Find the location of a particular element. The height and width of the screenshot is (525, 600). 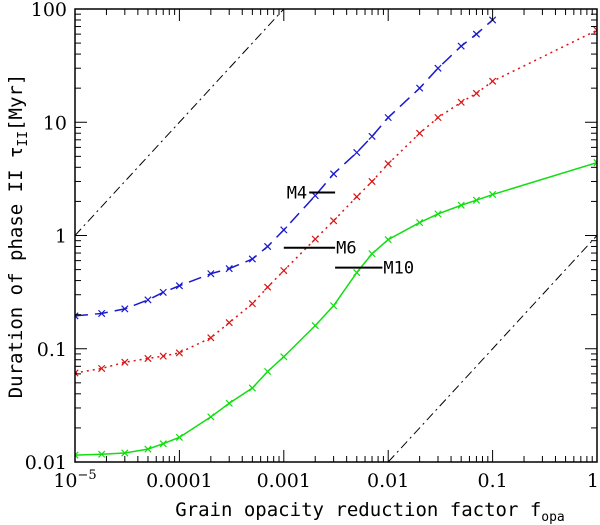

x-tick-label: 0.001 is located at coordinates (284, 481).